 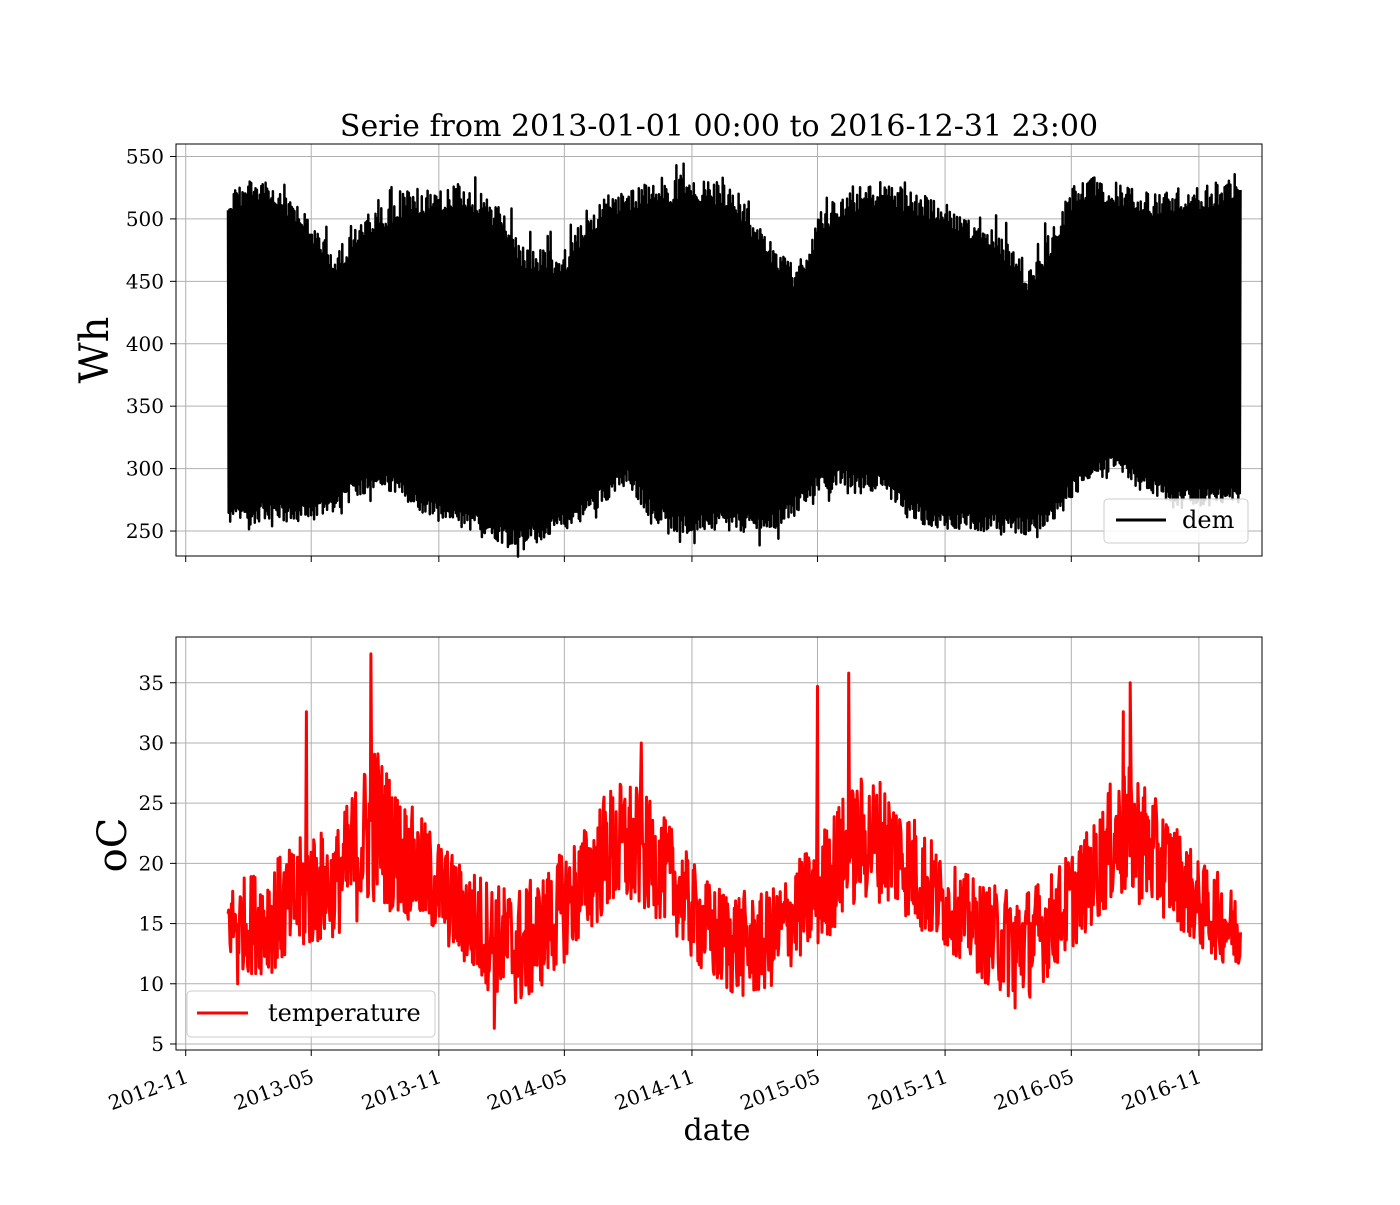 What do you see at coordinates (95, 350) in the screenshot?
I see `dem-y-axis-label: Wh` at bounding box center [95, 350].